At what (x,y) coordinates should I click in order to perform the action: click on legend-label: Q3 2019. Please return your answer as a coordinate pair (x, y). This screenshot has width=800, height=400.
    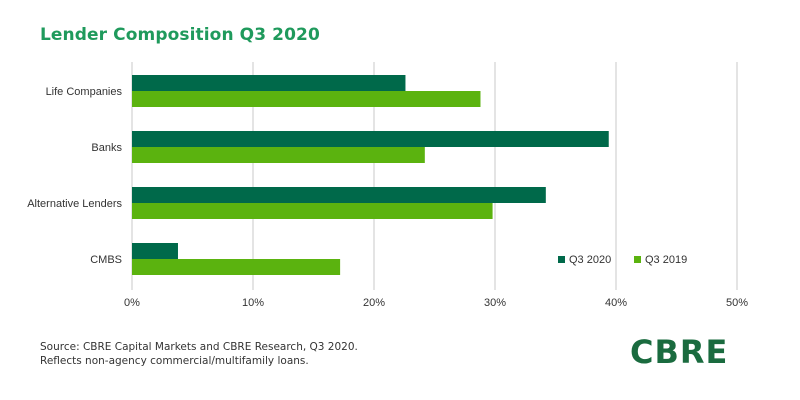
    Looking at the image, I should click on (666, 260).